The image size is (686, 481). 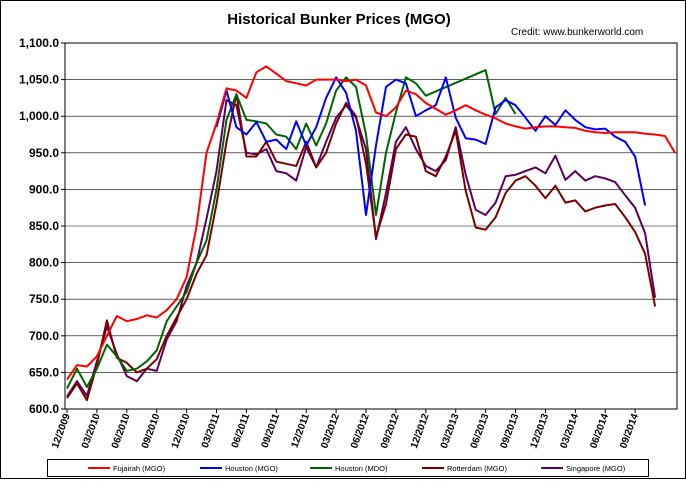 I want to click on chart-title: Historical Bunker Prices (MGO), so click(x=338, y=19).